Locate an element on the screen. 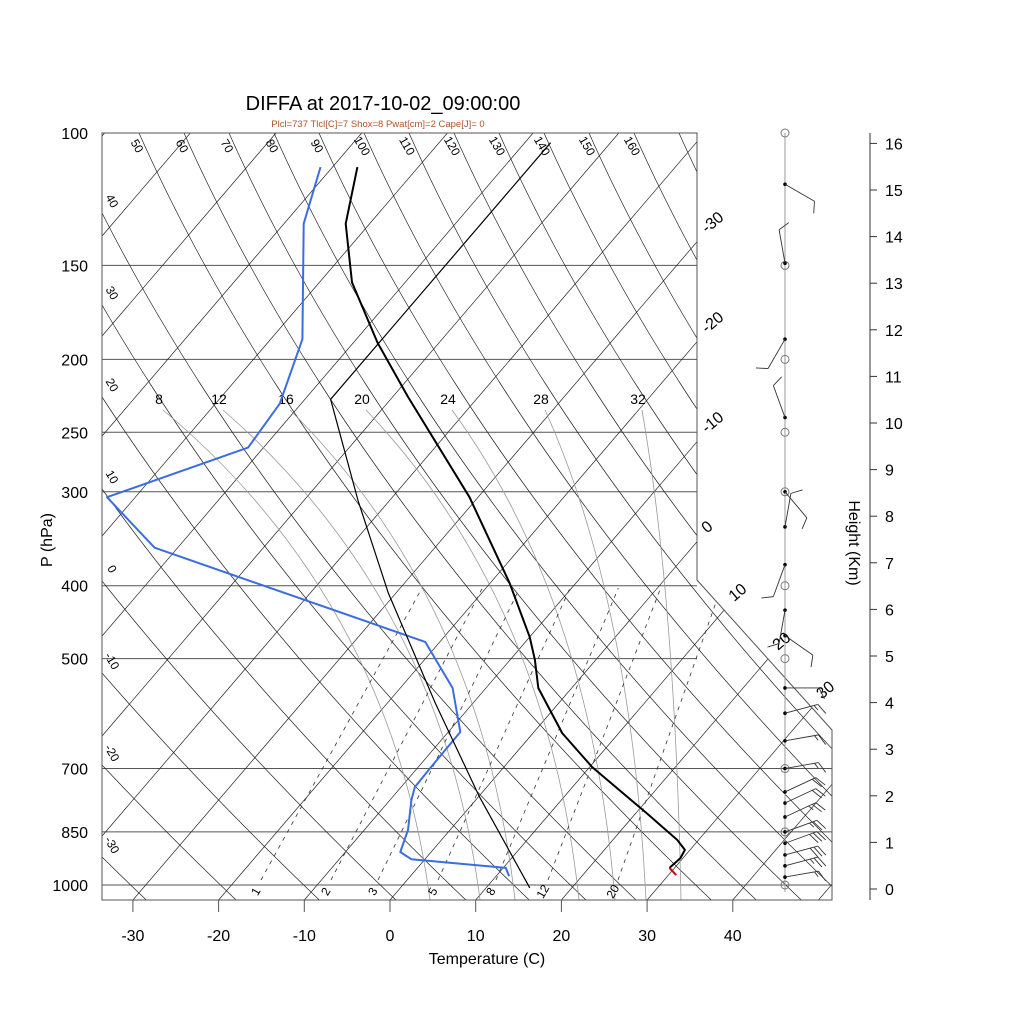 This screenshot has width=1024, height=1024. height-tick-label: 13 is located at coordinates (894, 284).